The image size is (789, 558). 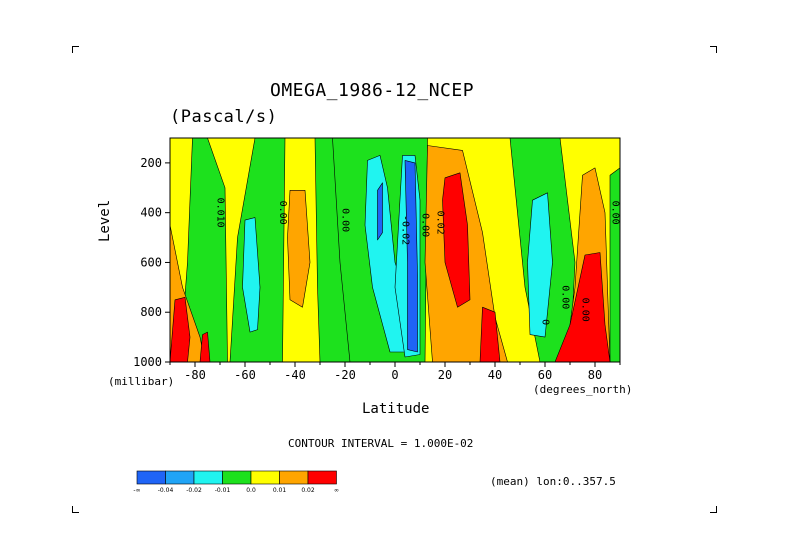 What do you see at coordinates (151, 213) in the screenshot?
I see `y-tick-label: 400` at bounding box center [151, 213].